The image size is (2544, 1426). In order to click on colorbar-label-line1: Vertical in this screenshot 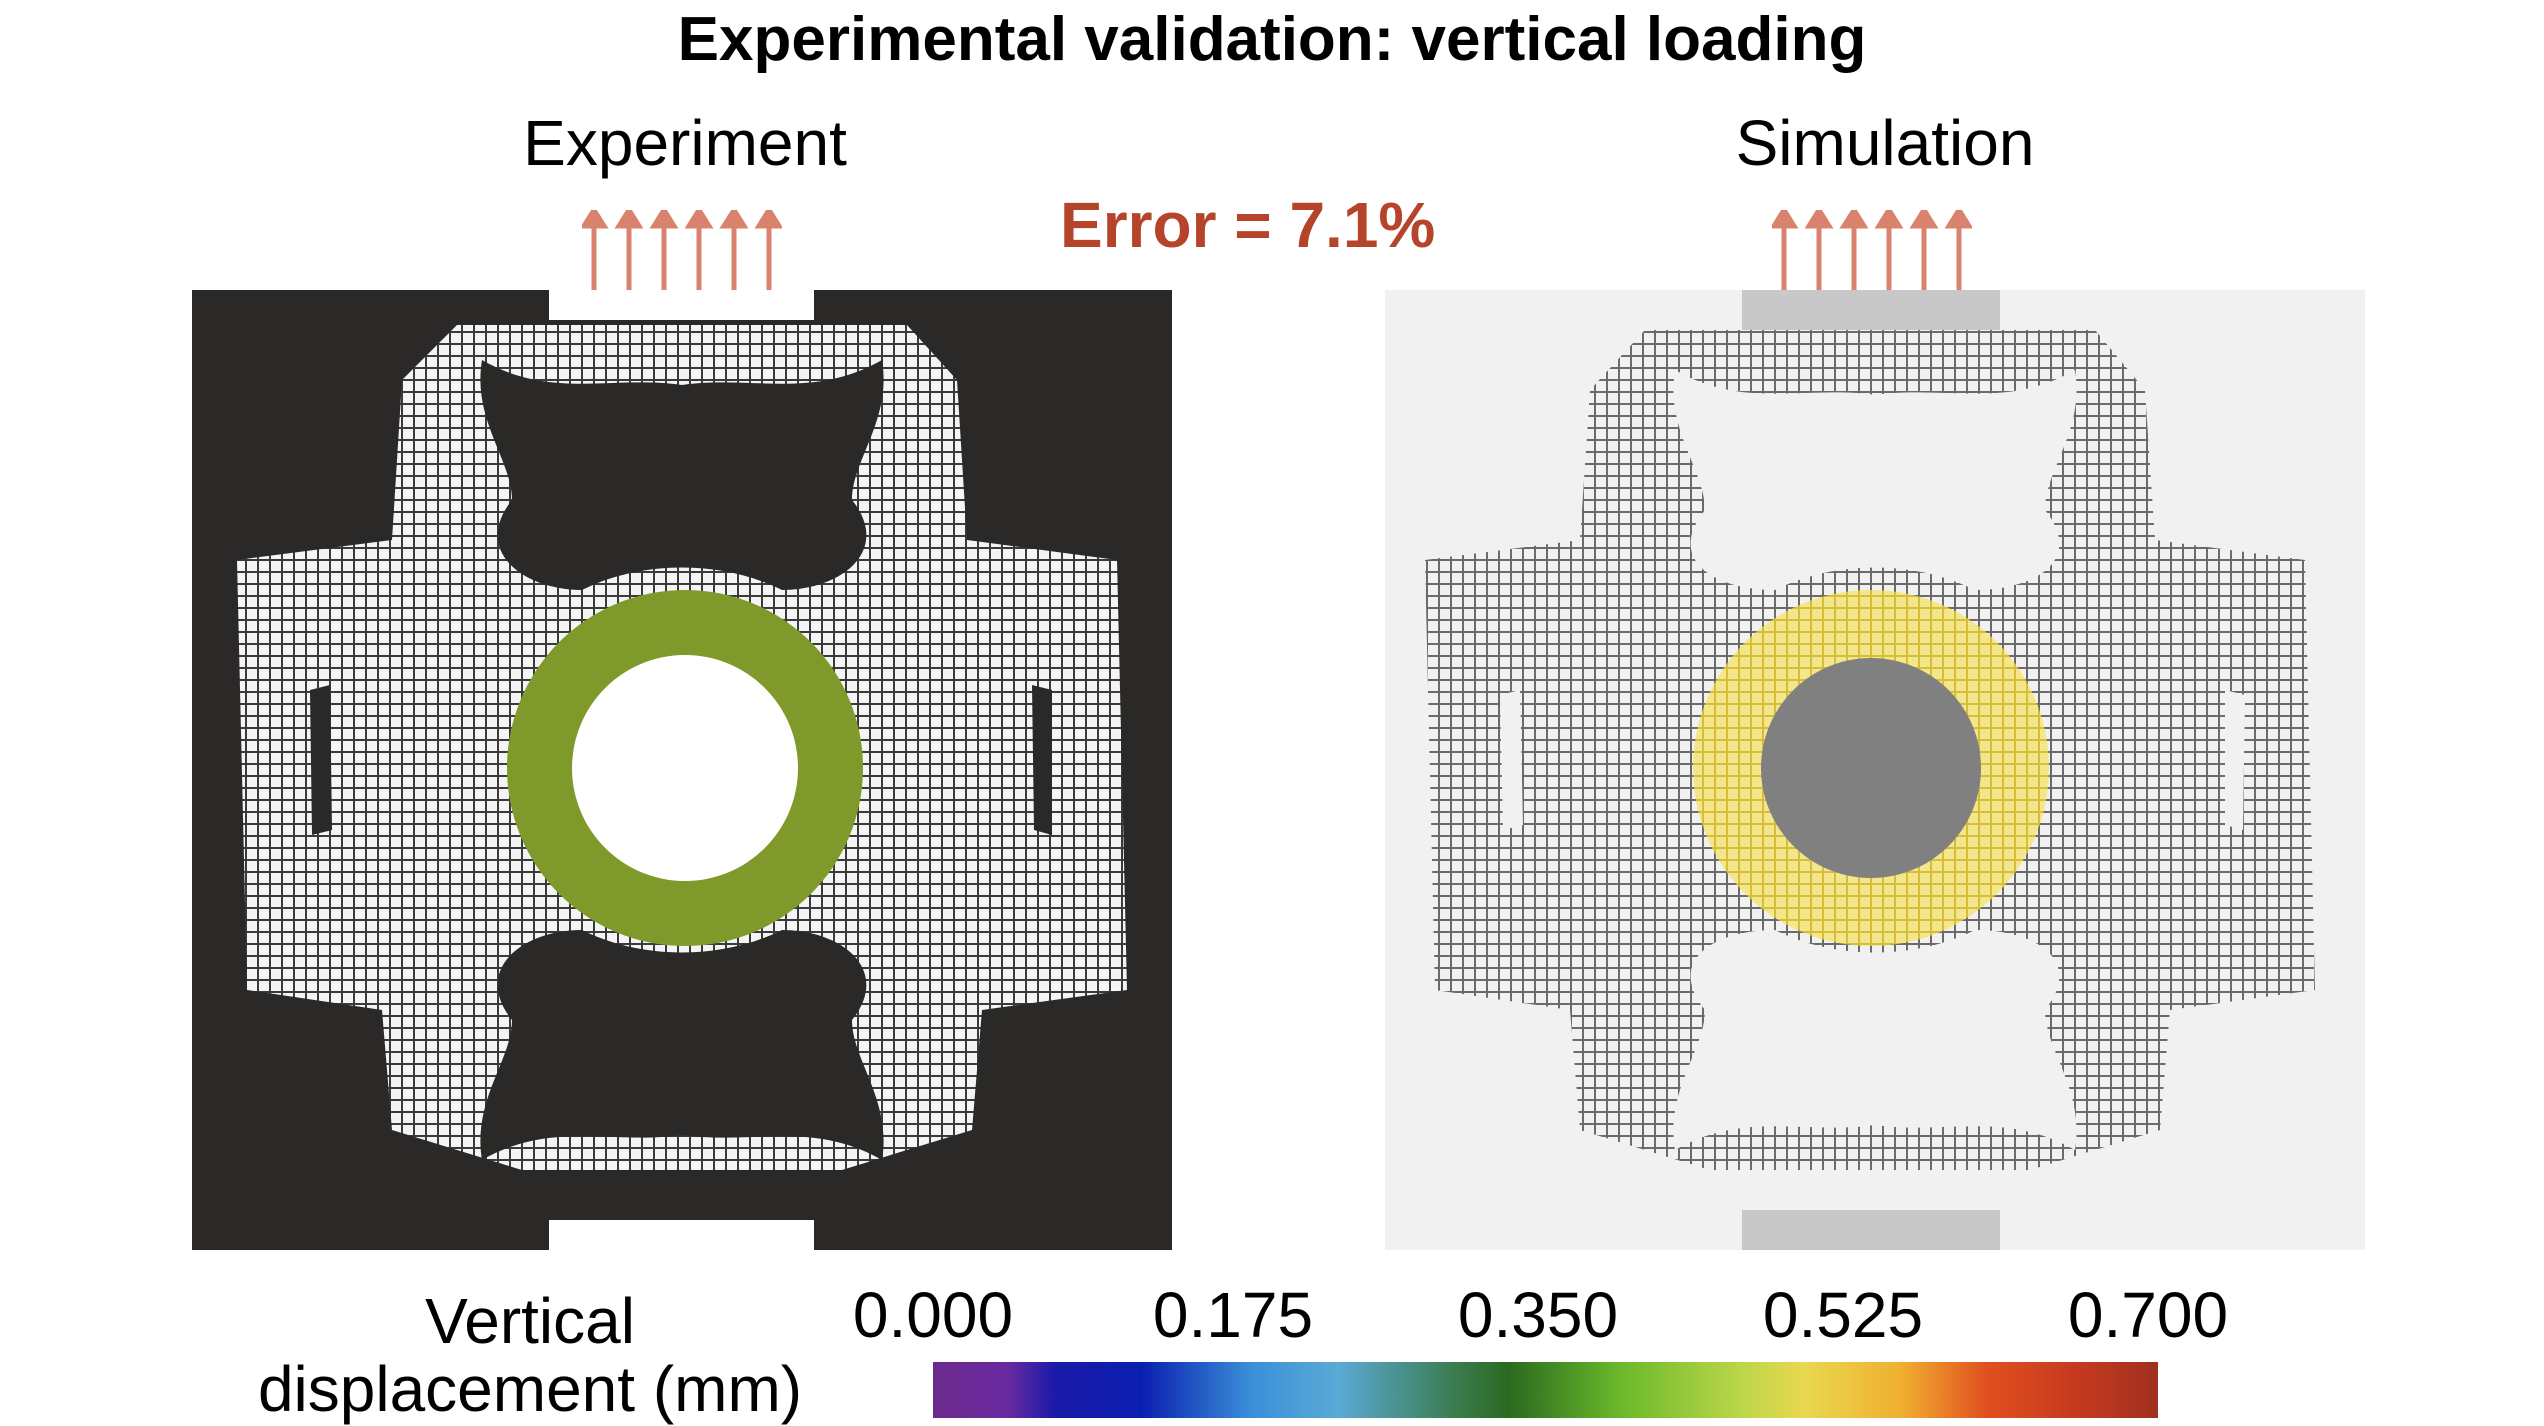, I will do `click(530, 1321)`.